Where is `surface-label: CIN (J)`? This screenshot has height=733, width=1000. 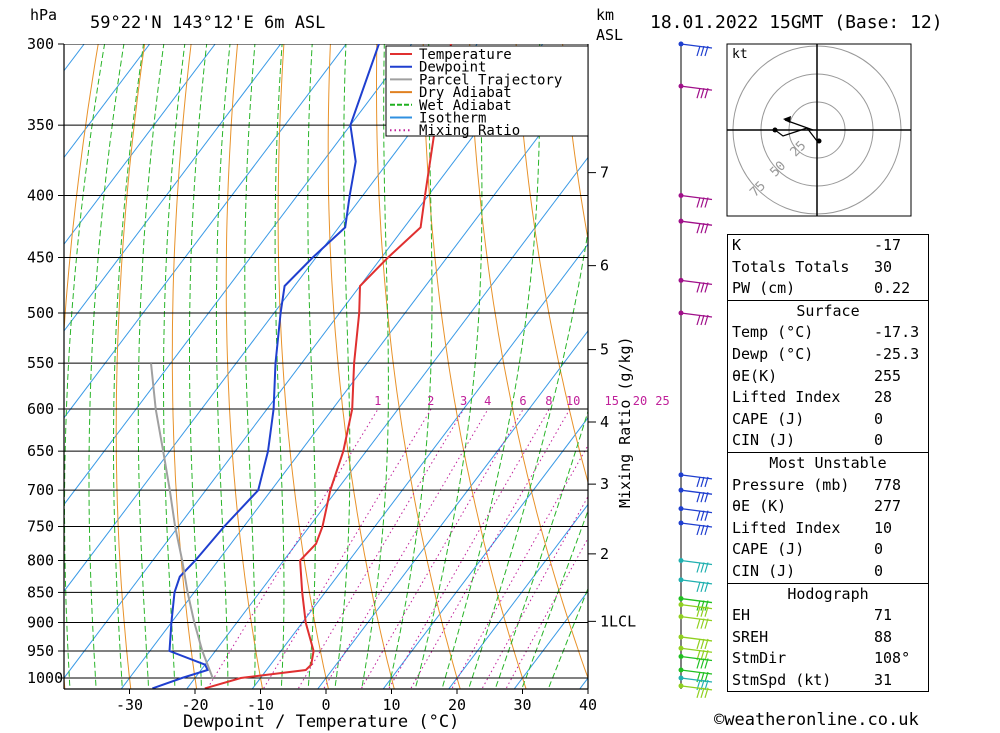
surface-label: CIN (J) is located at coordinates (764, 440).